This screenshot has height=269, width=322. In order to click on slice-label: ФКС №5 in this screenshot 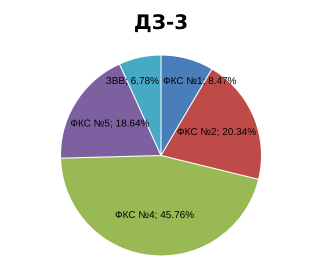, I will do `click(90, 124)`.